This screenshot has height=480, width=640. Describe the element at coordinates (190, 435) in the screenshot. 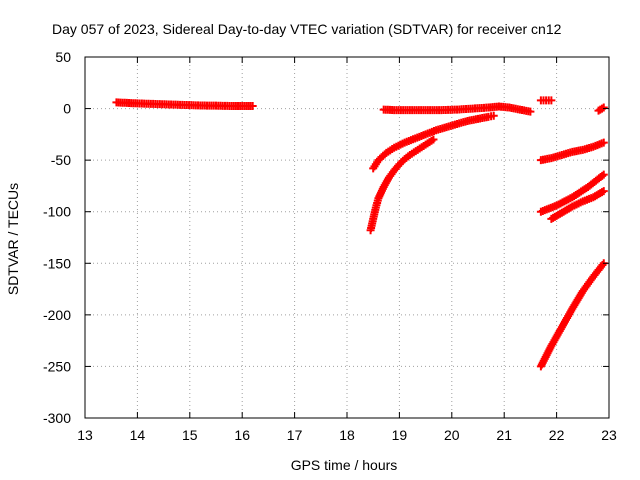

I see `x-tick-label: 15` at that location.